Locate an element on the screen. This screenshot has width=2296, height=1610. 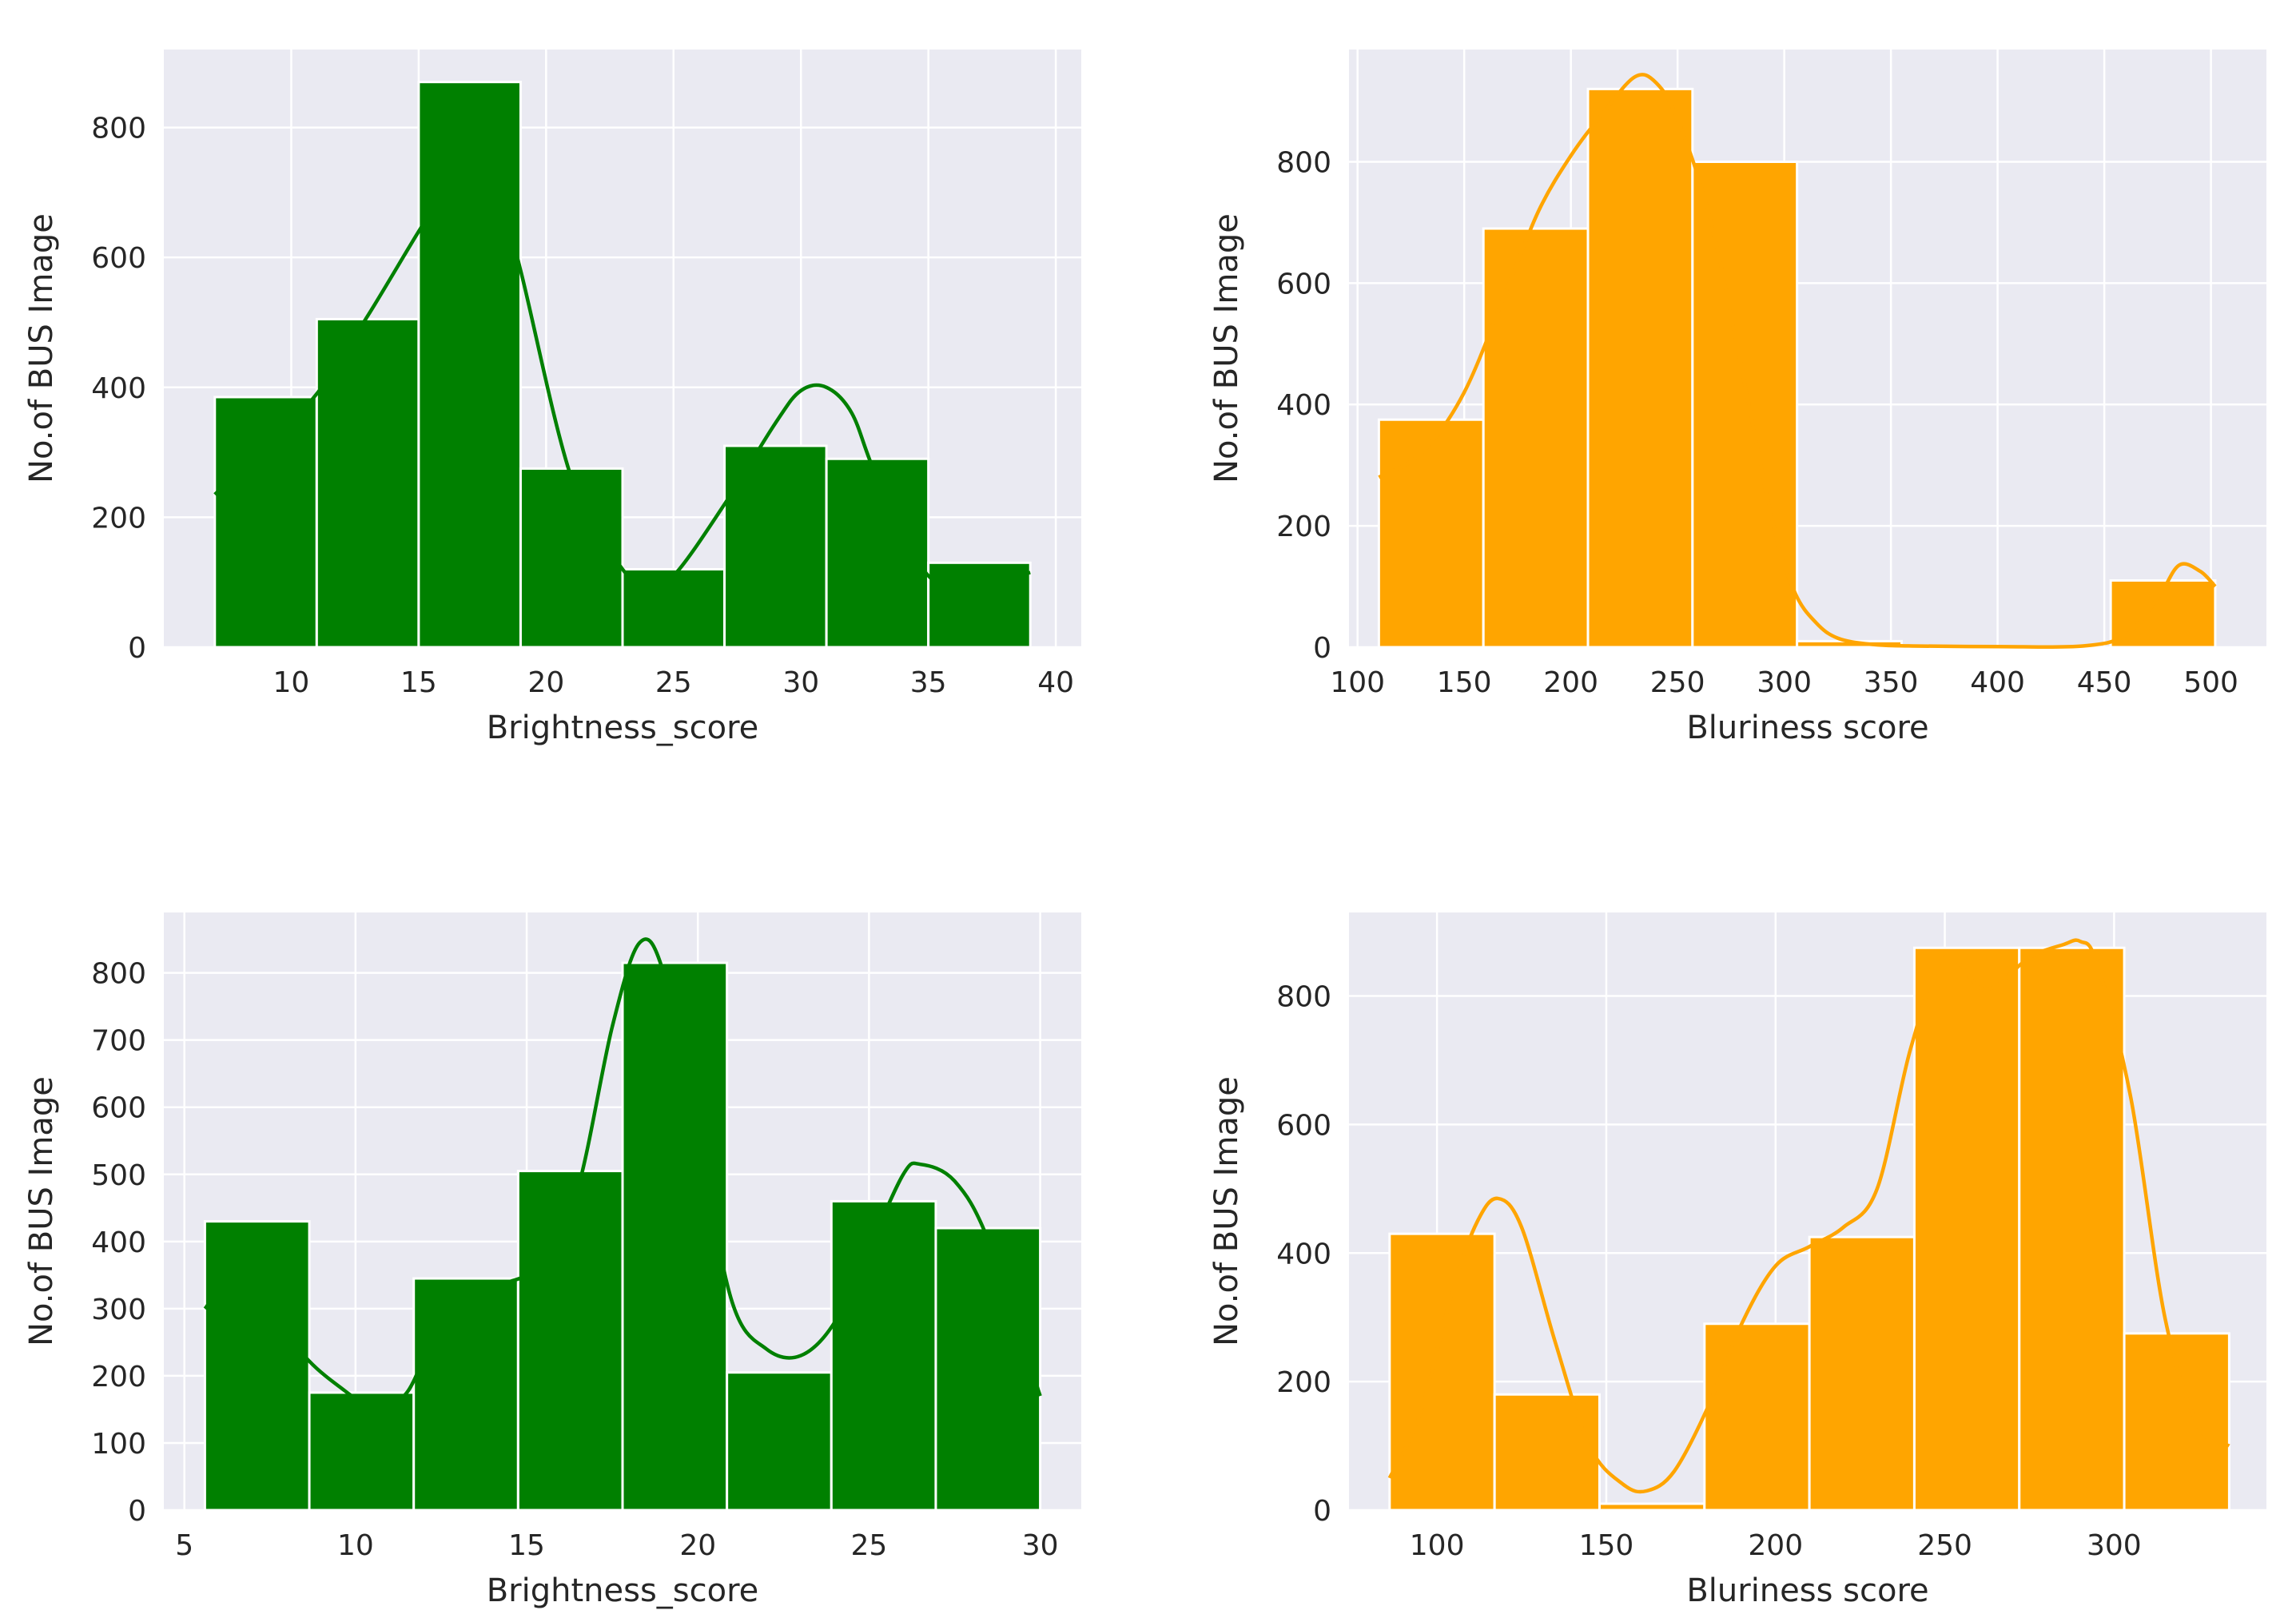
x-tick-label: 400 is located at coordinates (1997, 682).